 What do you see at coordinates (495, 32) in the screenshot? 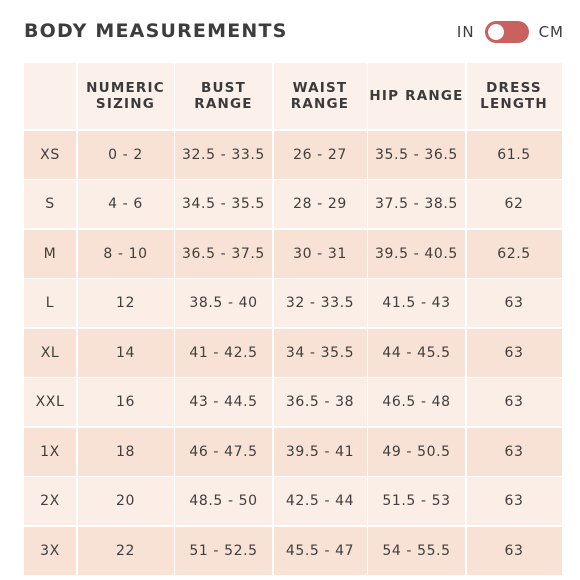
I see `switch-knob` at bounding box center [495, 32].